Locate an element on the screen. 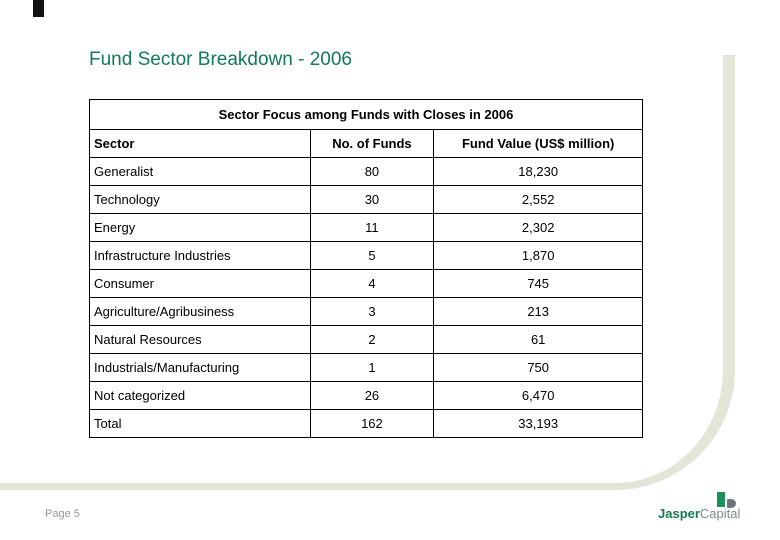 This screenshot has width=780, height=540. table-row: Natural Resources 2 61 is located at coordinates (366, 339).